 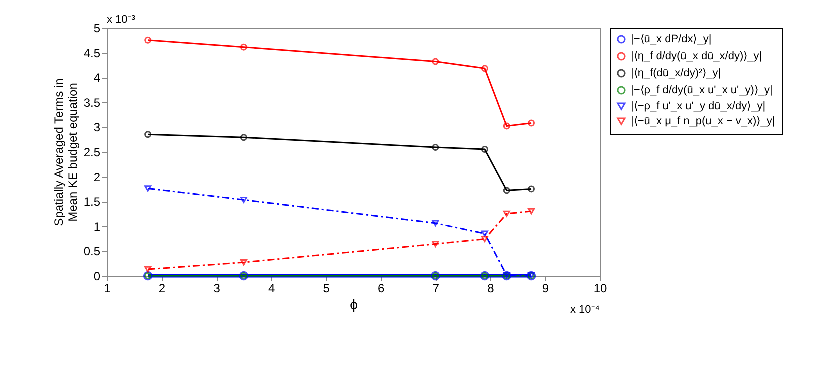 I want to click on x-tick-label: 1, so click(x=108, y=289).